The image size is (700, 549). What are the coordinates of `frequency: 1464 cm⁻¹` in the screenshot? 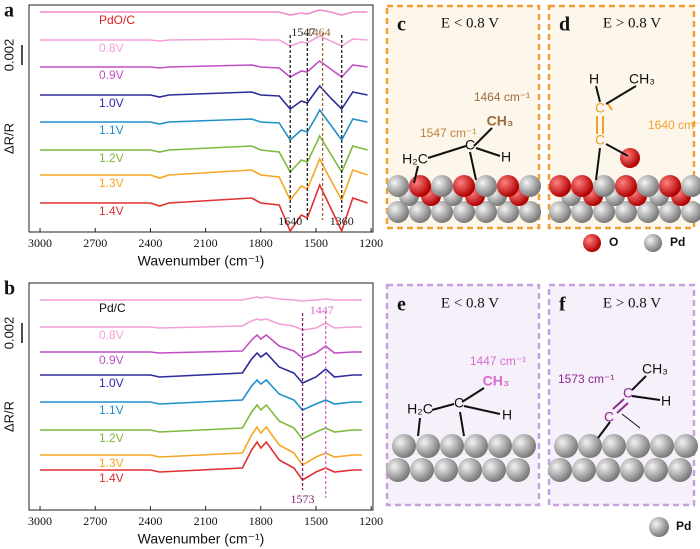 It's located at (502, 97).